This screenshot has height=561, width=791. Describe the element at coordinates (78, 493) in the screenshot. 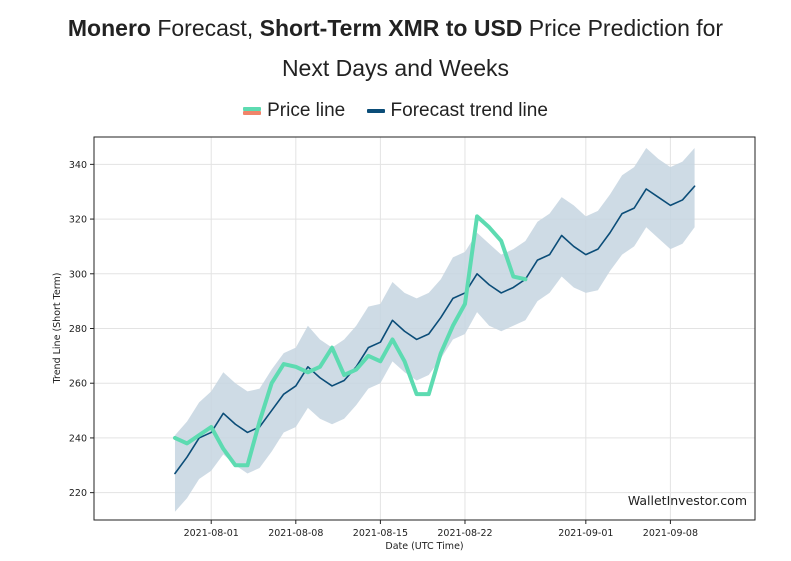

I see `y-tick-label: 220` at that location.